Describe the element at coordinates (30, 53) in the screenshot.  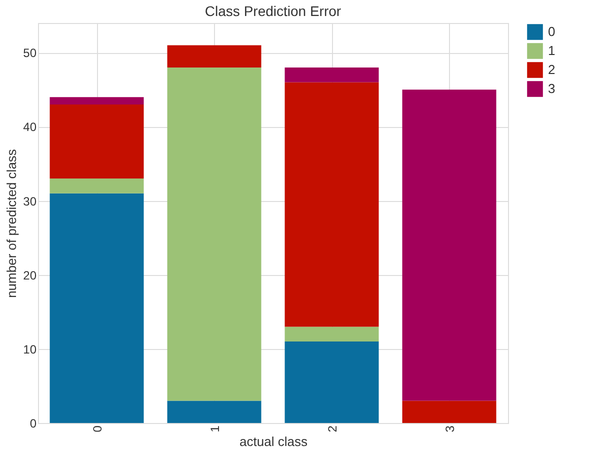
I see `y-tick-label: 50` at that location.